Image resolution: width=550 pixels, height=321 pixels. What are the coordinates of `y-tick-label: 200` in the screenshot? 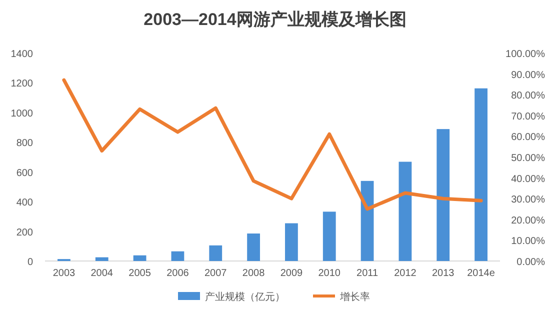 It's located at (25, 232).